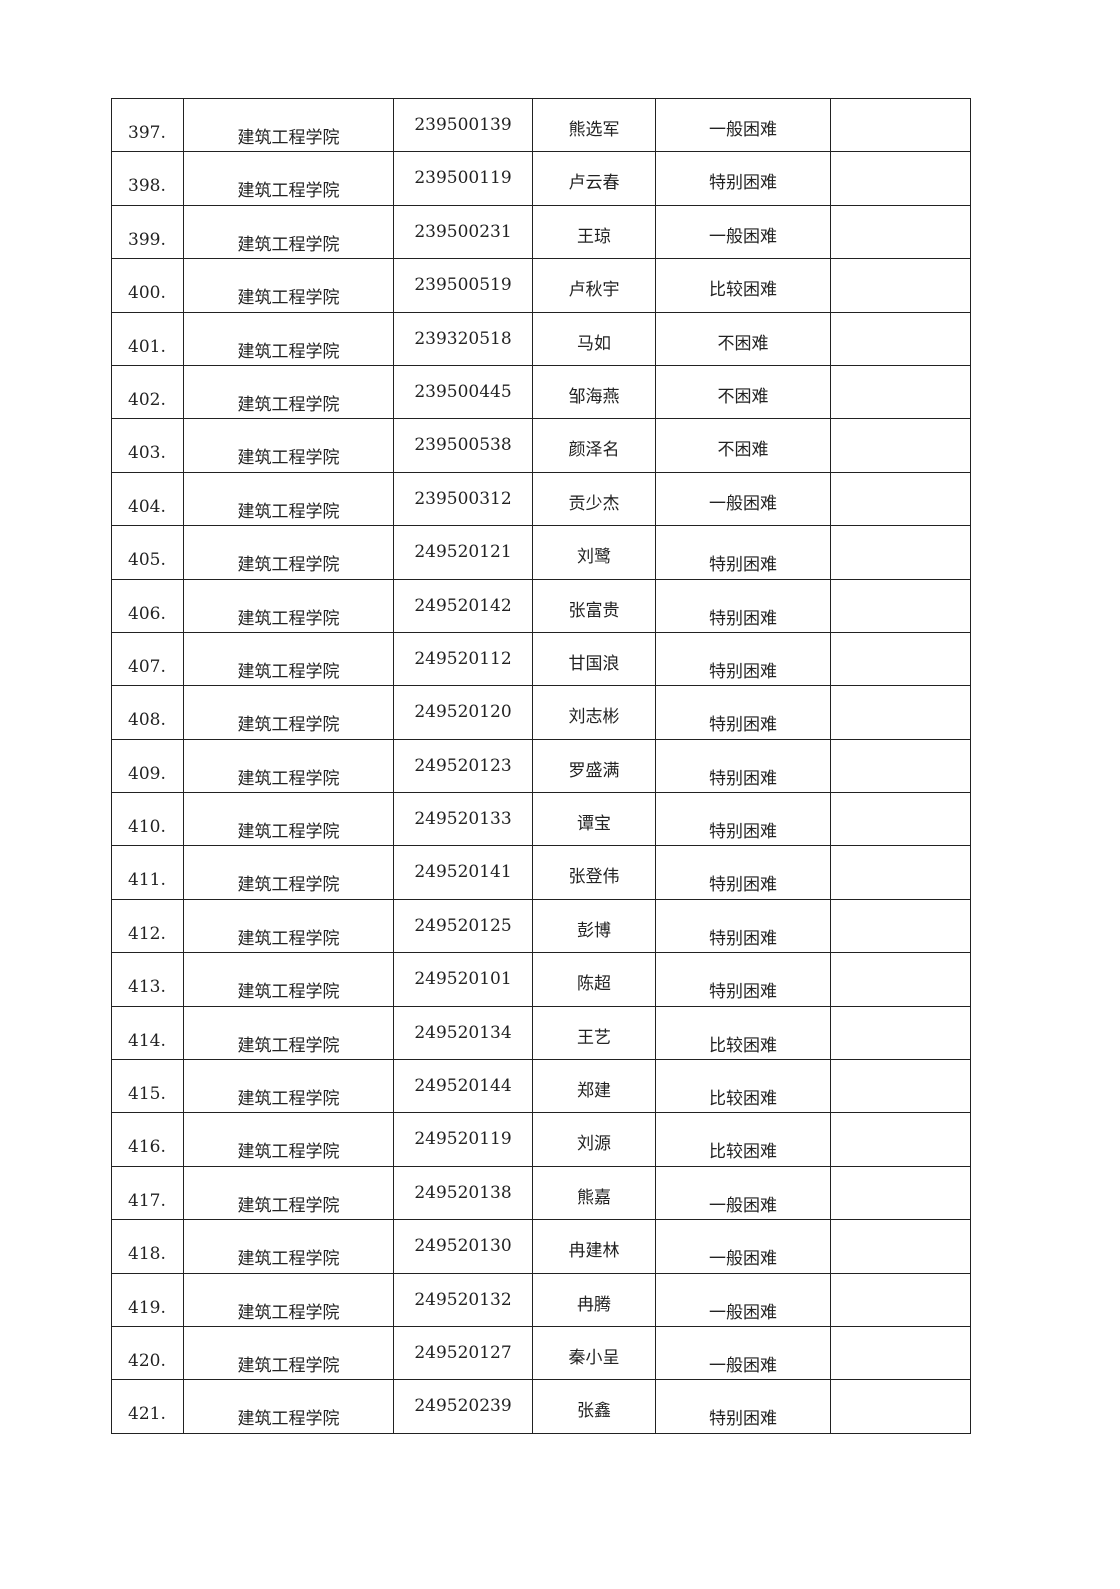 The image size is (1120, 1589). What do you see at coordinates (541, 819) in the screenshot?
I see `table-row: 410. 建筑工程学院 249520133 谭宝 特别困难` at bounding box center [541, 819].